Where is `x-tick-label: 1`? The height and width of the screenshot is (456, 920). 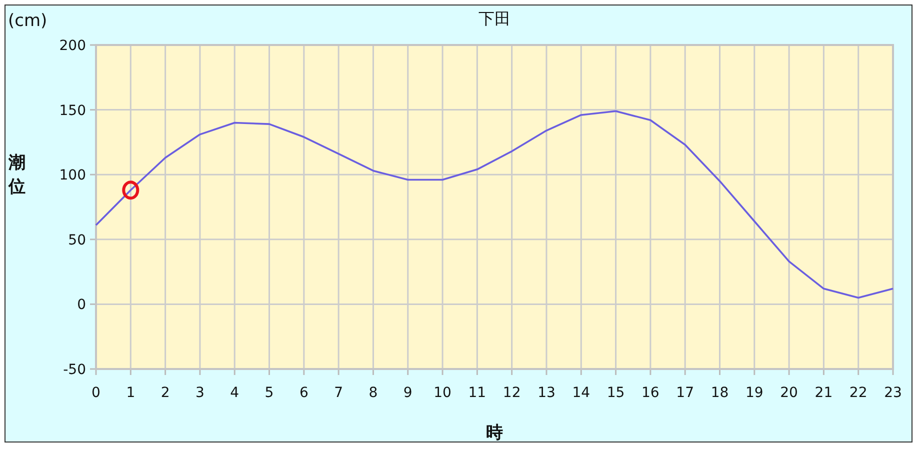 x-tick-label: 1 is located at coordinates (131, 393).